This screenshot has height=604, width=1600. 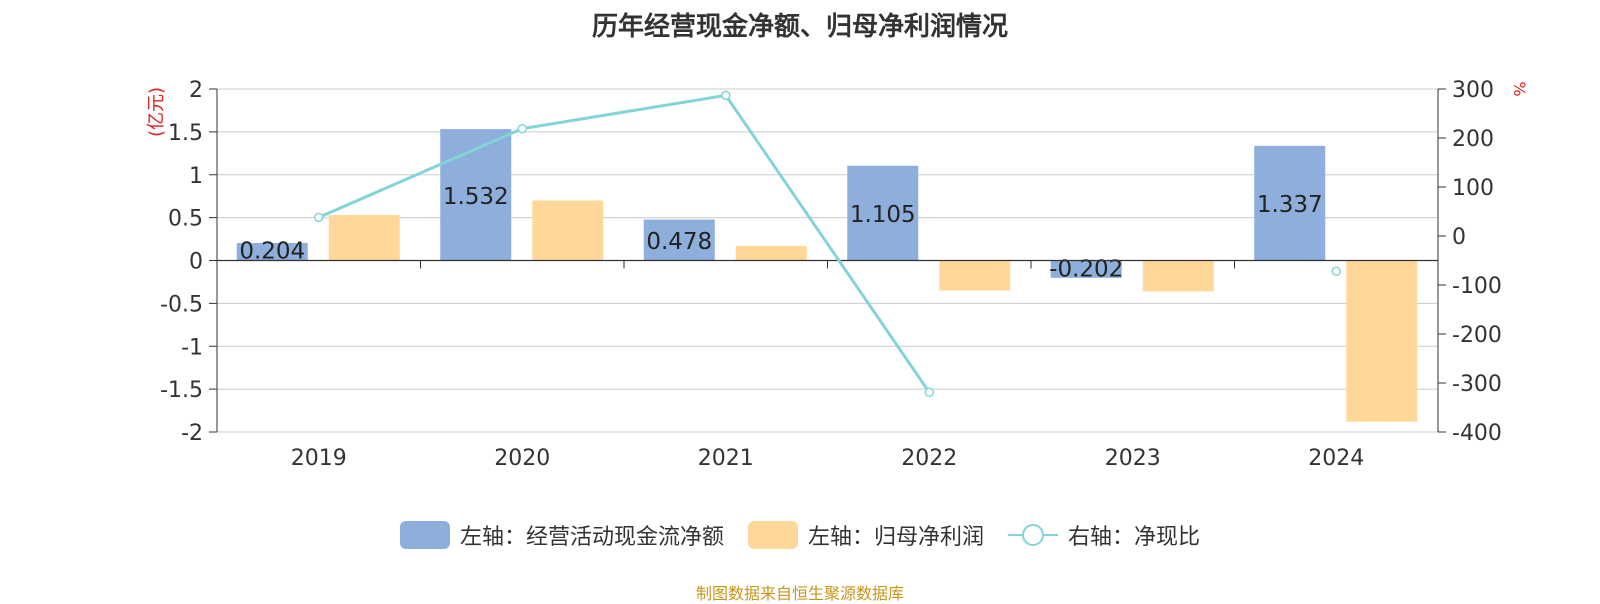 I want to click on chart-title: 历年经营现金净额、归母净利润情况, so click(x=799, y=27).